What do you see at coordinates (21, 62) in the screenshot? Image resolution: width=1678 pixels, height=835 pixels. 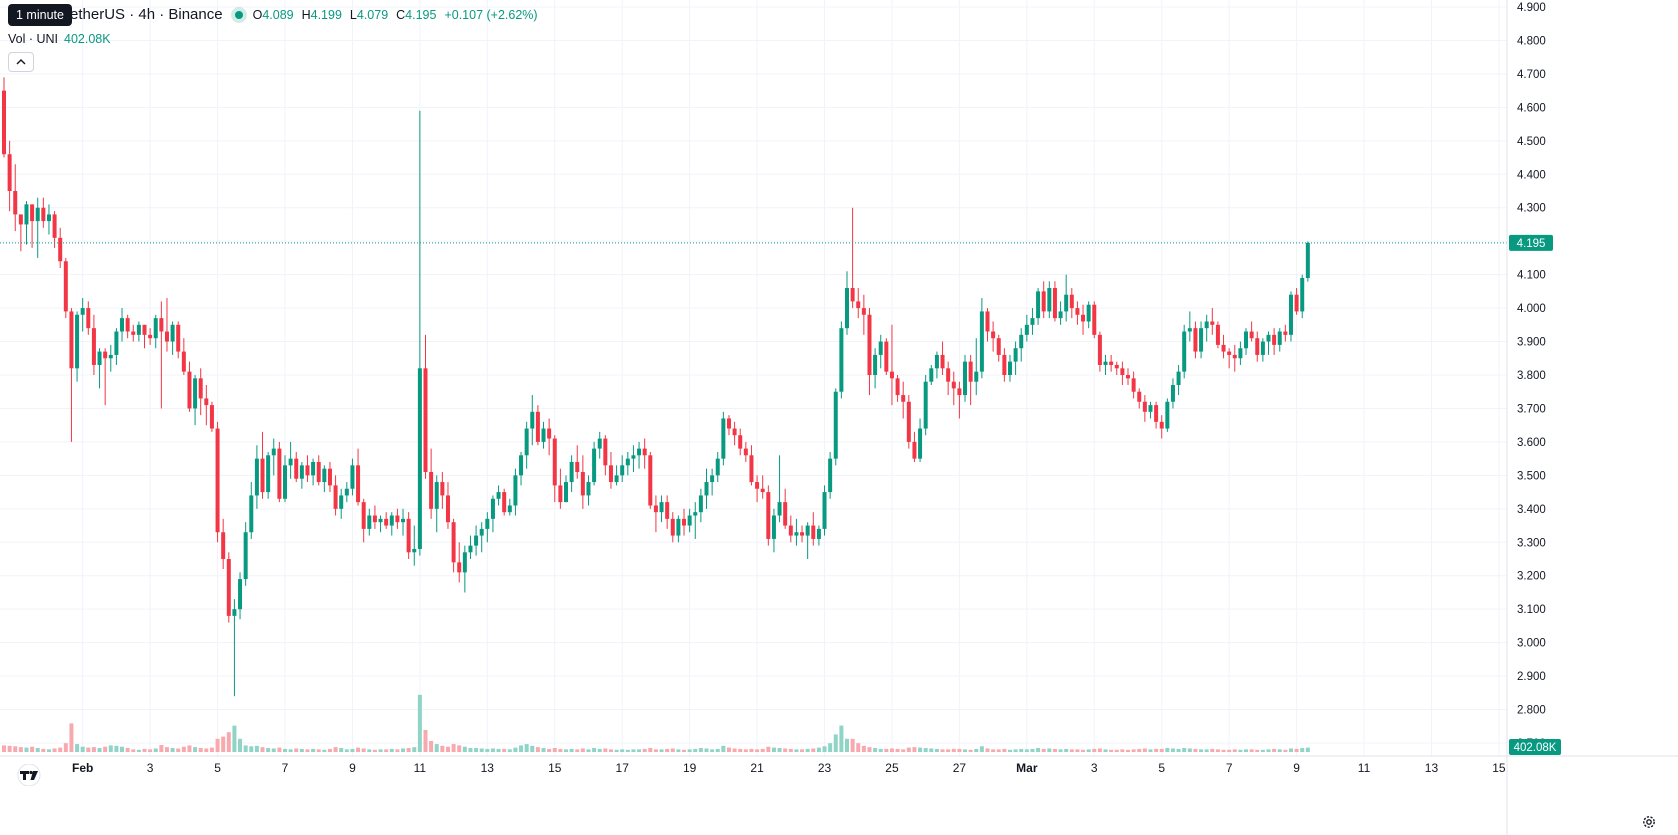 I see `collapse-legend-button` at bounding box center [21, 62].